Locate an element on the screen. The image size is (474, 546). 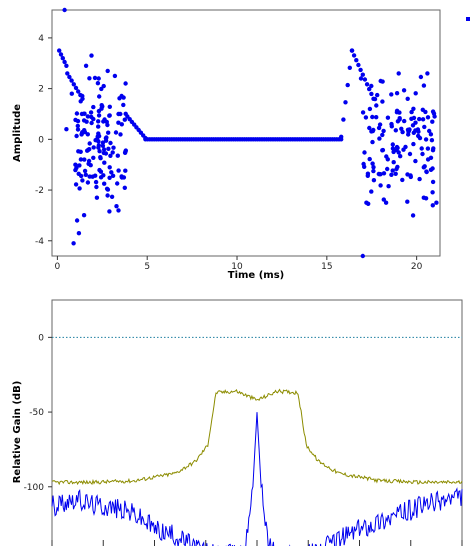
x-tick-label: 15 is located at coordinates (326, 267).